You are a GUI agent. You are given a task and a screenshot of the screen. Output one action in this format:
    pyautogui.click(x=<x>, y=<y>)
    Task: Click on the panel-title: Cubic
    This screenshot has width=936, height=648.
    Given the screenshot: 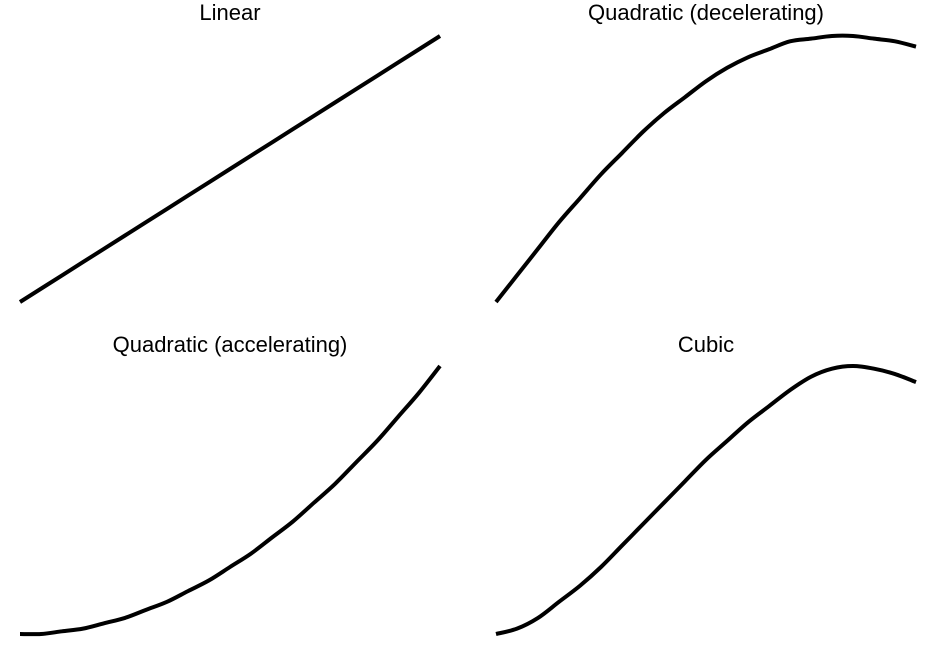 What is the action you would take?
    pyautogui.click(x=706, y=344)
    